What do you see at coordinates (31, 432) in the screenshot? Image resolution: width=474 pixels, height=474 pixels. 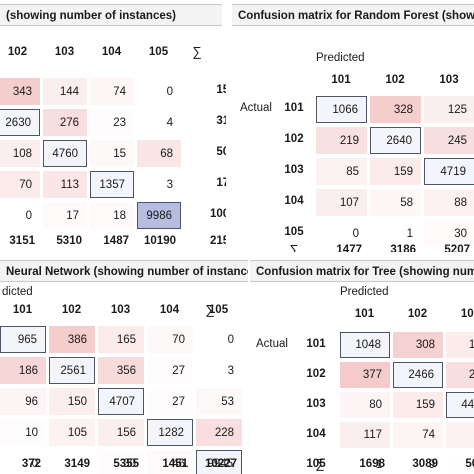 I see `matrix-cell: 10` at bounding box center [31, 432].